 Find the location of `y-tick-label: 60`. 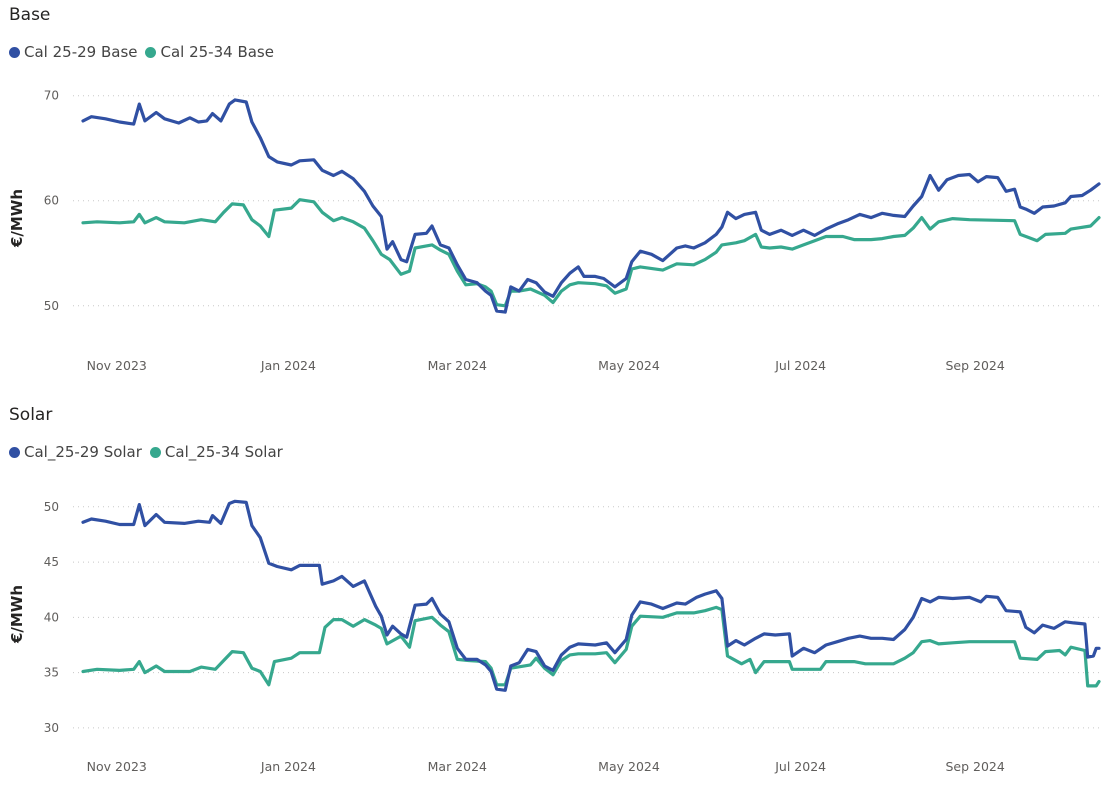

y-tick-label: 60 is located at coordinates (51, 201).